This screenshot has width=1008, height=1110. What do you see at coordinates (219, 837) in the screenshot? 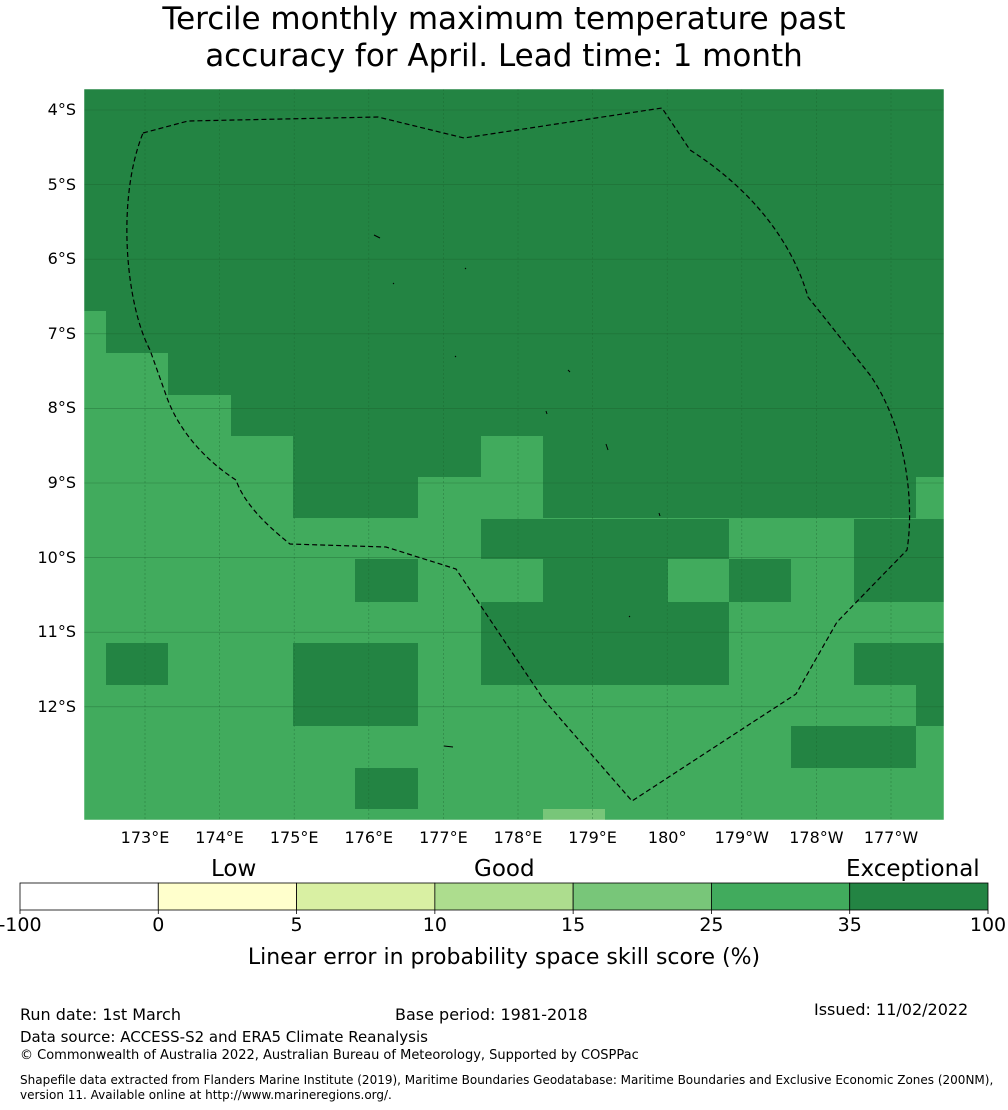
I see `longitude-label: 174°E` at bounding box center [219, 837].